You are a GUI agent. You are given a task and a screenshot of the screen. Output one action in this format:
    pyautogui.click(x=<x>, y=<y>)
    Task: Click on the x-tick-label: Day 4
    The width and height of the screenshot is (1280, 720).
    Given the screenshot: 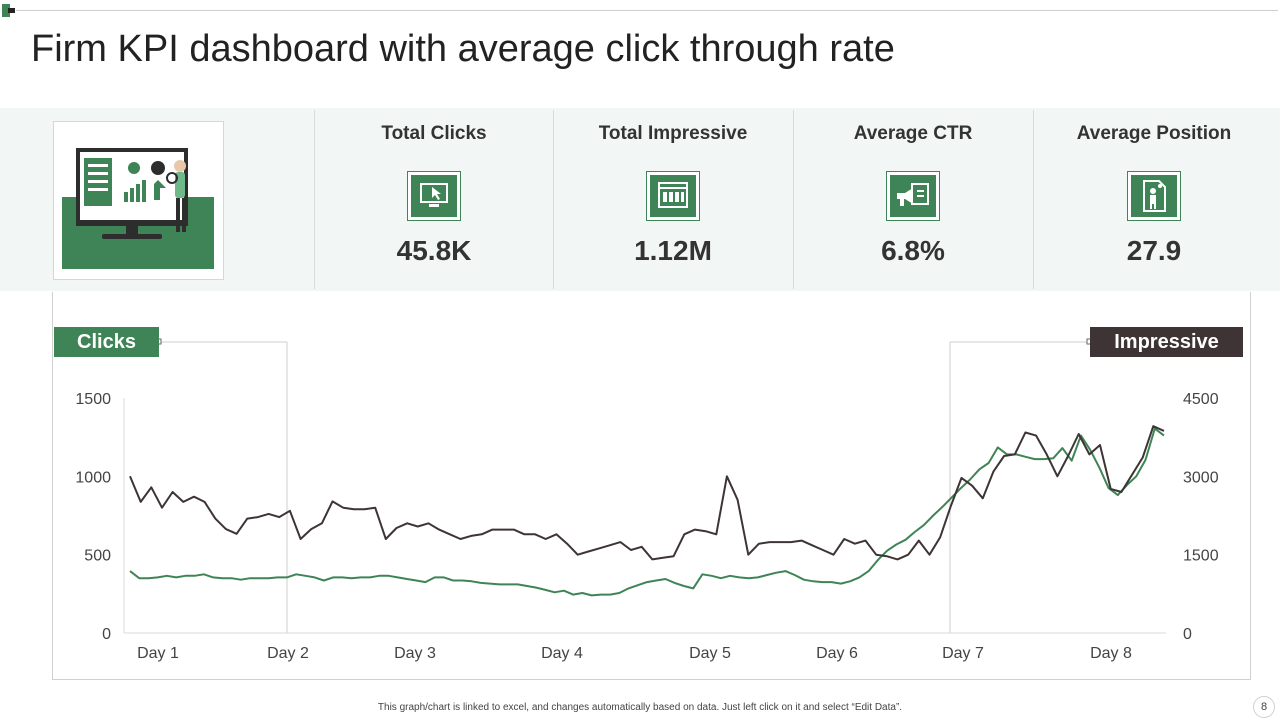 What is the action you would take?
    pyautogui.click(x=562, y=653)
    